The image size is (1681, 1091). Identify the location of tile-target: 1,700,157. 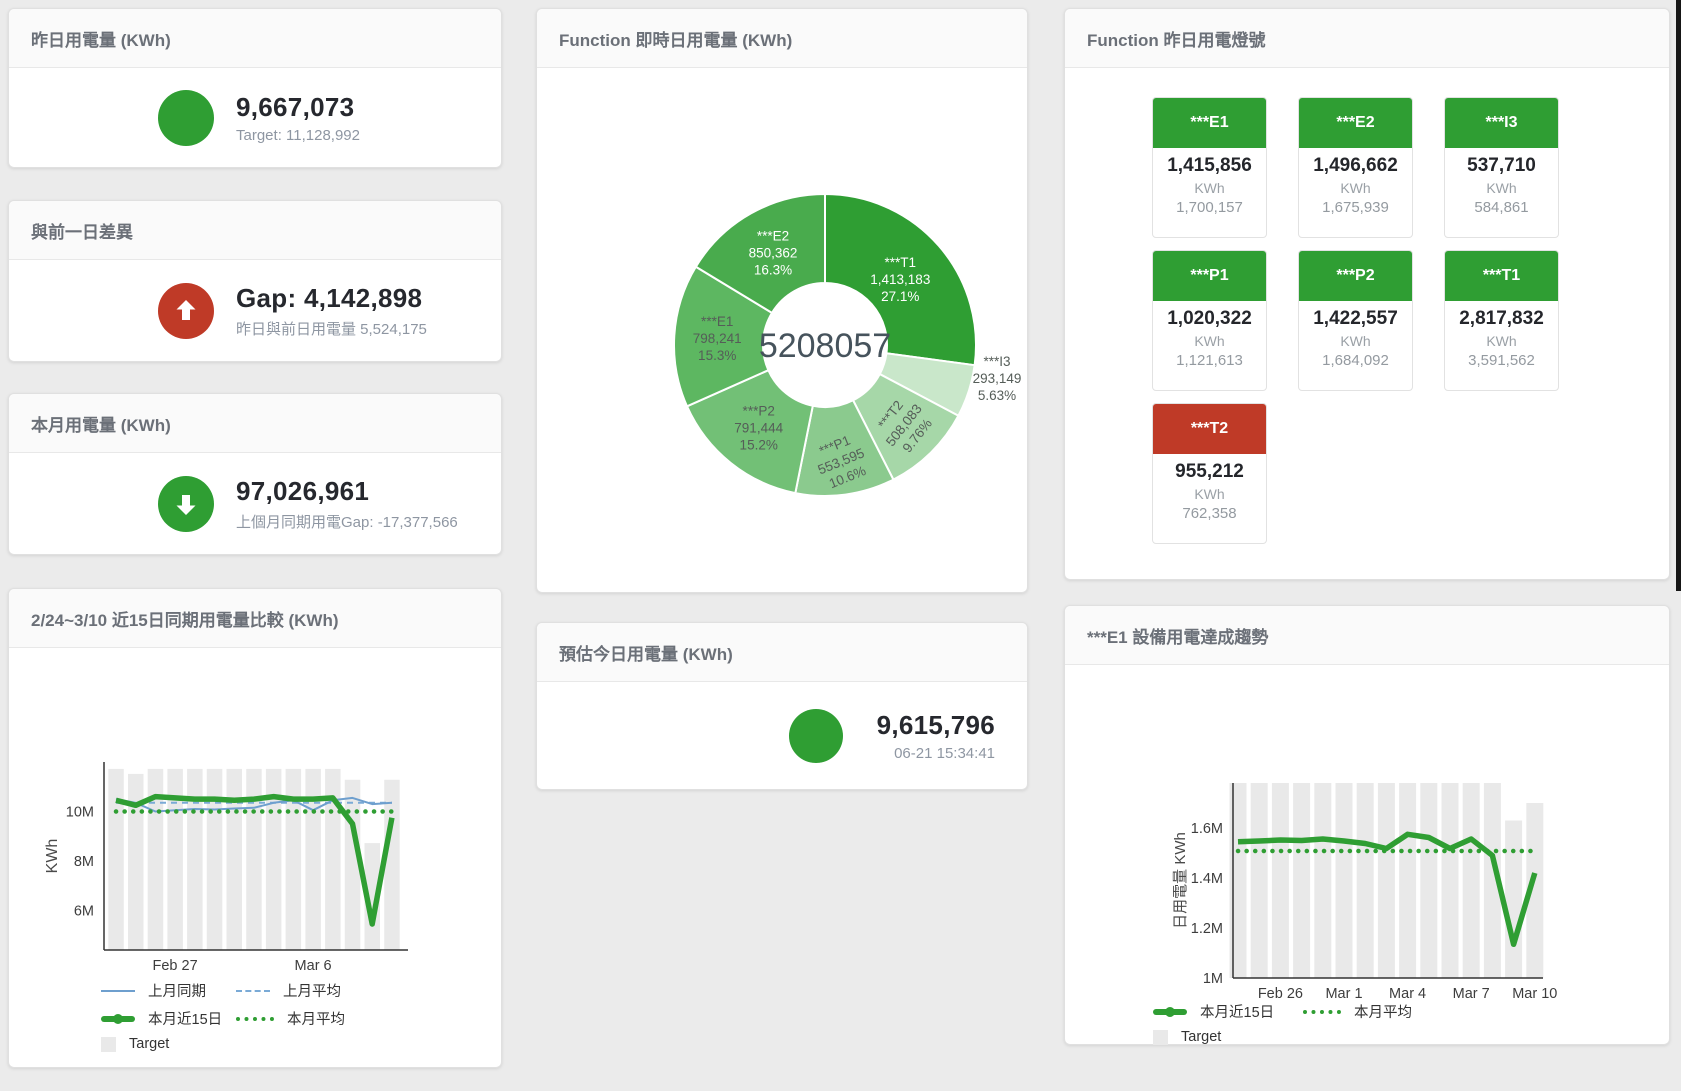
(1209, 207).